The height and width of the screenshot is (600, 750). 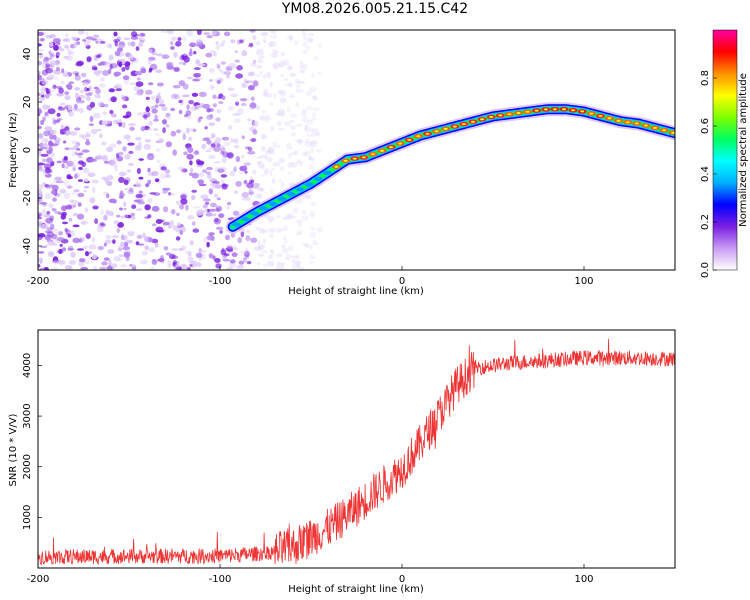 I want to click on y-axis-label-bottom: SNR (10 * V/V), so click(x=13, y=449).